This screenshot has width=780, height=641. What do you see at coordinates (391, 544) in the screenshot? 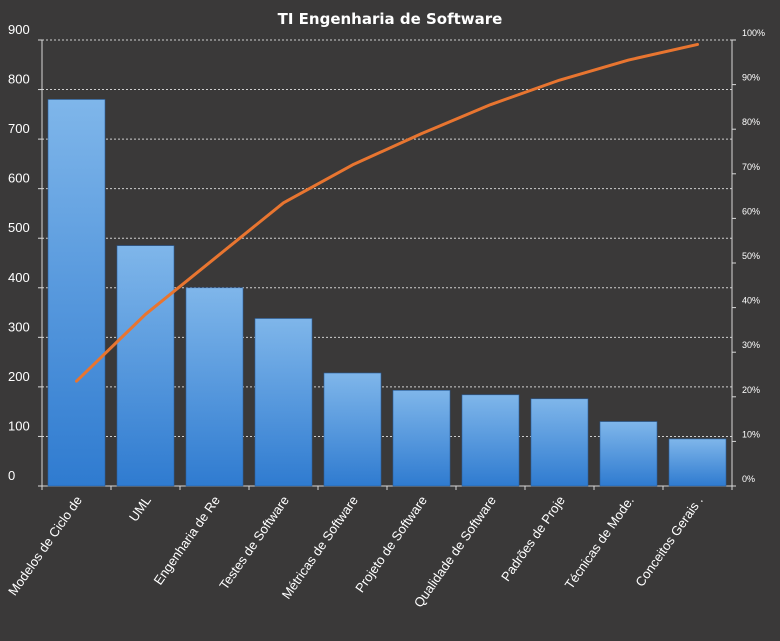
I see `x-tick-label: Projeto de Software` at bounding box center [391, 544].